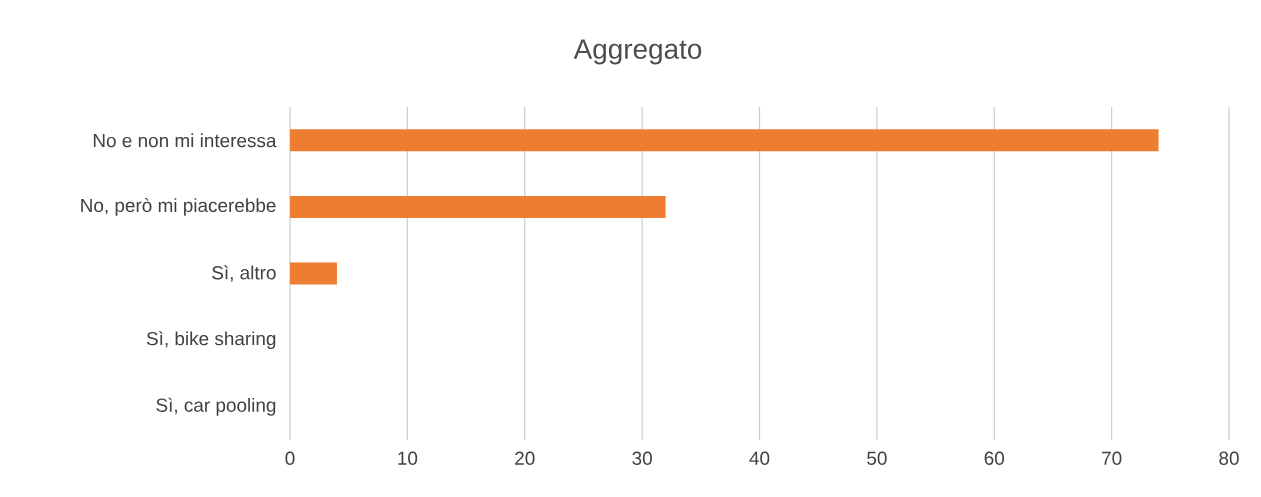 The image size is (1261, 497). I want to click on x-tick-label: 10, so click(408, 458).